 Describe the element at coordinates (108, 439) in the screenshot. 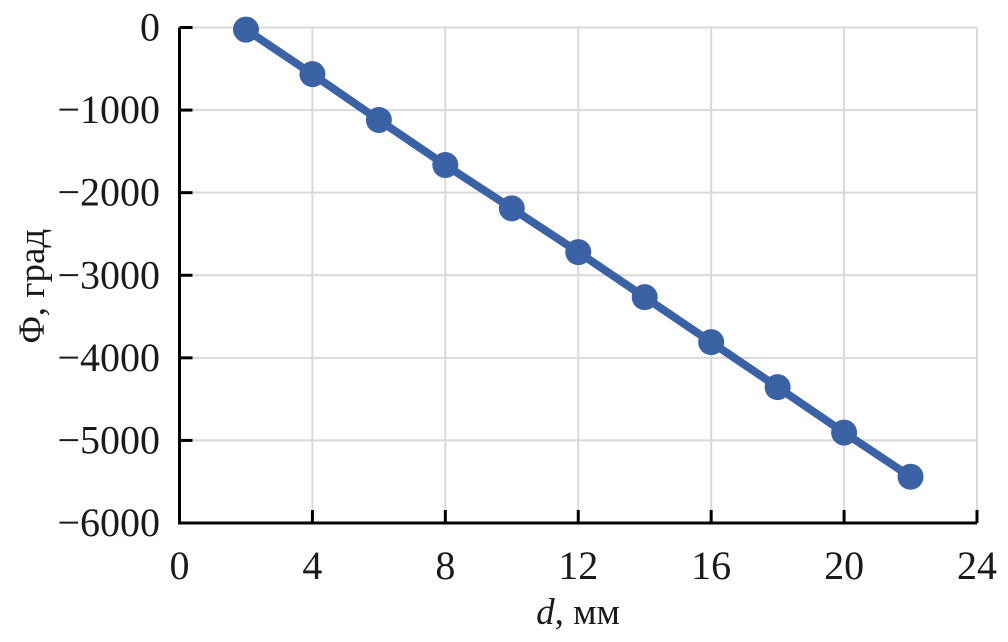

I see `y-tick-label: −5000` at that location.